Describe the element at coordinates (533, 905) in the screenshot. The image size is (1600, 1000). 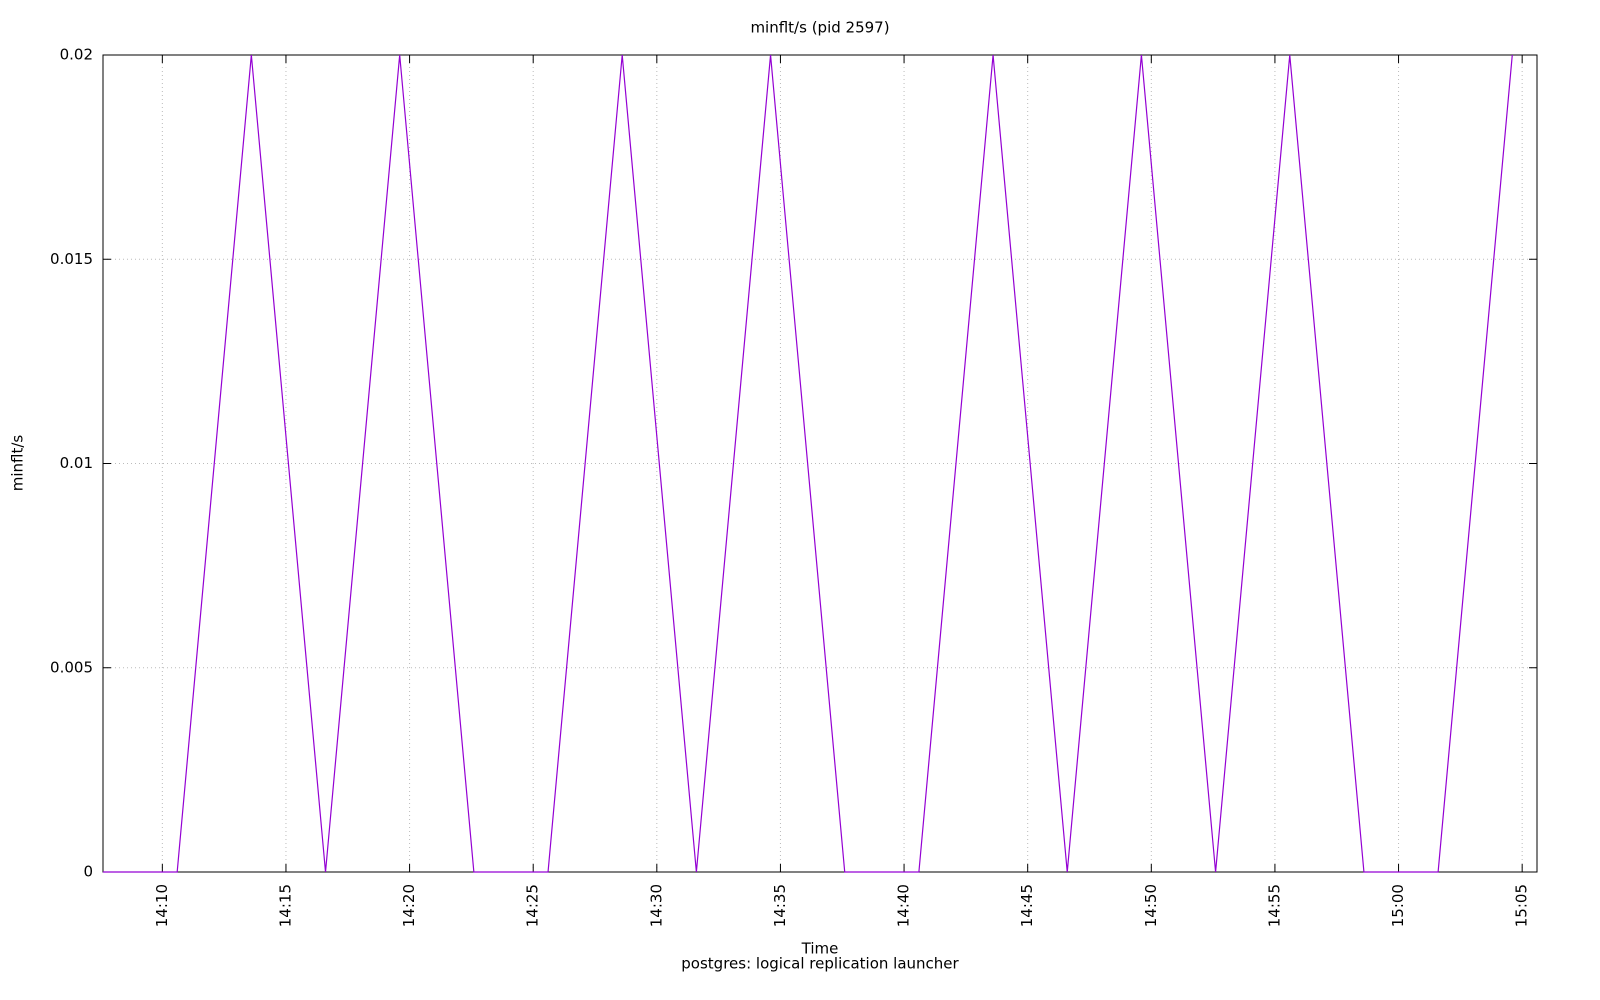
I see `x-tick-label: 14:25` at that location.